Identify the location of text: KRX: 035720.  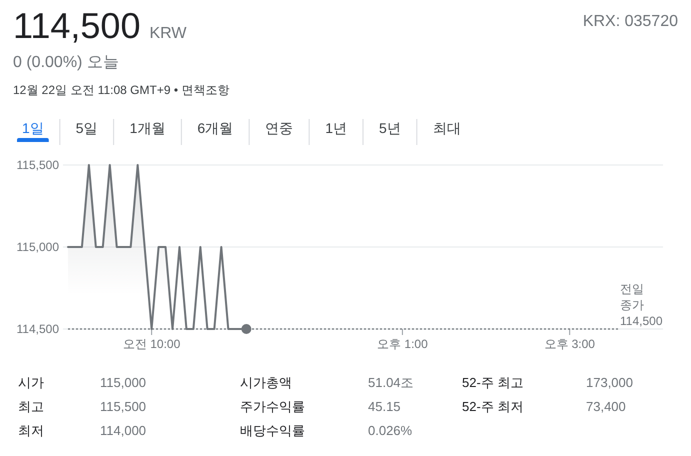
(630, 21).